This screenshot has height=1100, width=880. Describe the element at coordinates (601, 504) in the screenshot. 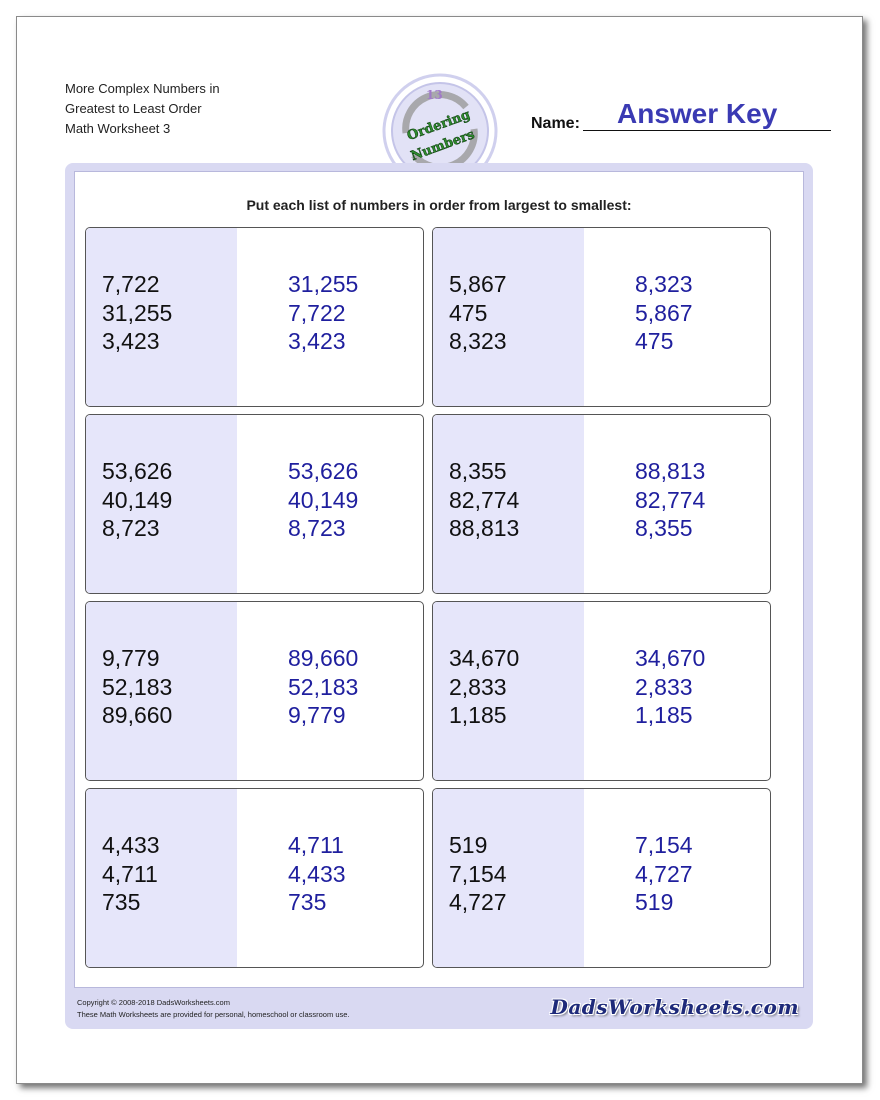

I see `problem-card: 8,355 82,774 88,813 88,813 82,774 8,355` at that location.